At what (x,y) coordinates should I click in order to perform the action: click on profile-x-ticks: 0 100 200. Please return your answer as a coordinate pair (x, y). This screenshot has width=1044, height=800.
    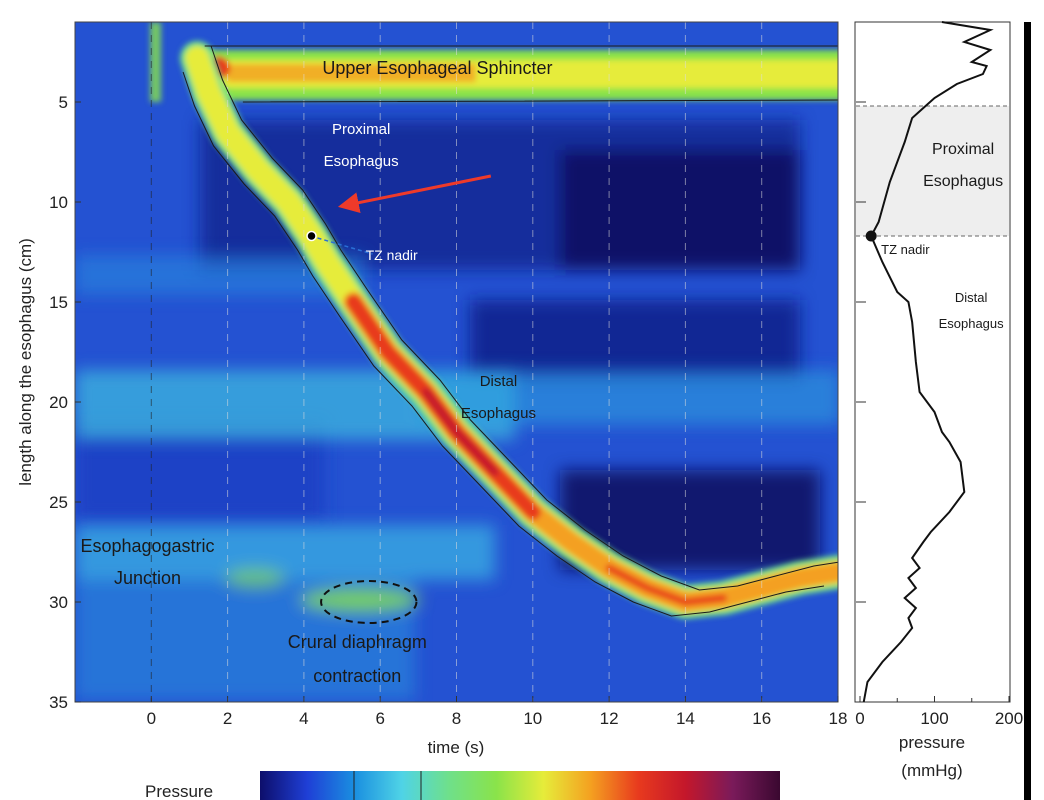
    Looking at the image, I should click on (939, 712).